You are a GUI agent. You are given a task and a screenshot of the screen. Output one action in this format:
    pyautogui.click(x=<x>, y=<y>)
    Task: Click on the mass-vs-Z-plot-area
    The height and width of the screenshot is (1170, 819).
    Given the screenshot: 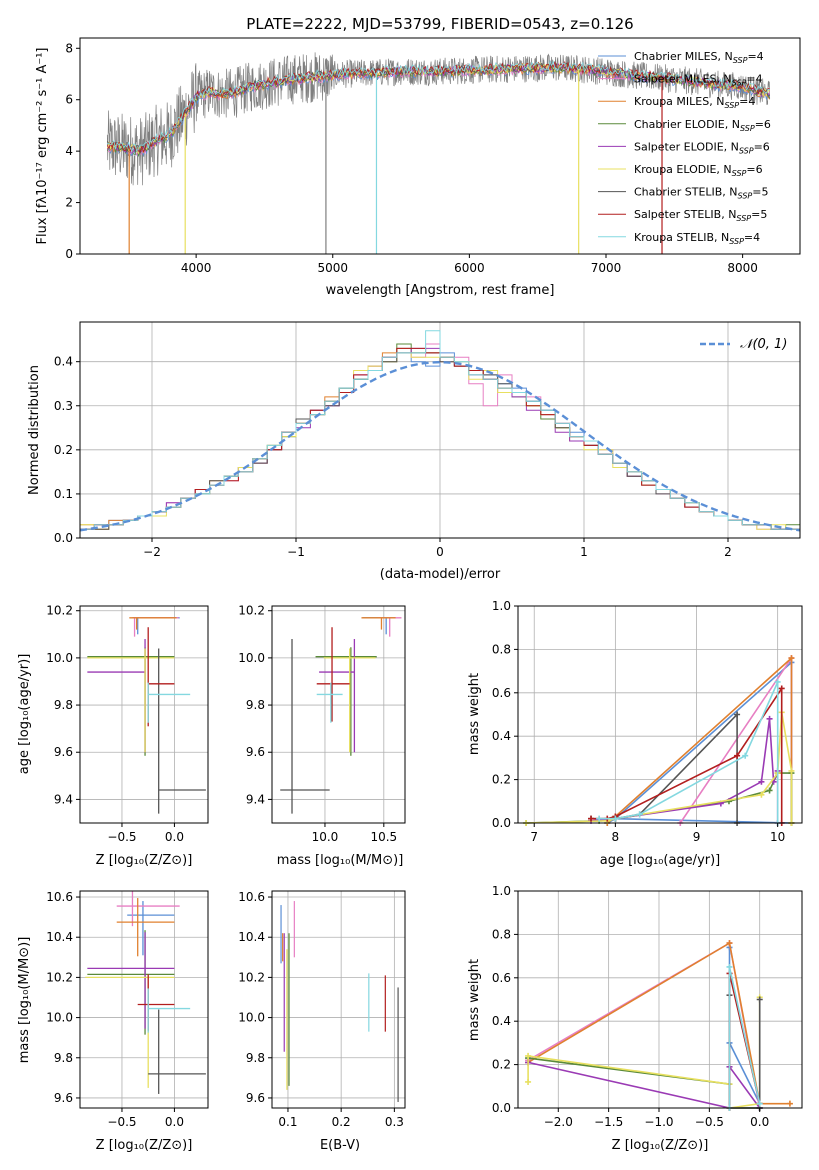 What is the action you would take?
    pyautogui.click(x=144, y=999)
    